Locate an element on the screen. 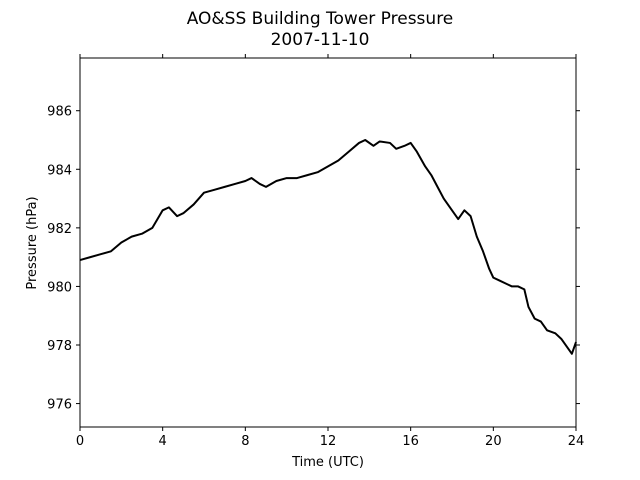  y-tick-label: 976 is located at coordinates (59, 405).